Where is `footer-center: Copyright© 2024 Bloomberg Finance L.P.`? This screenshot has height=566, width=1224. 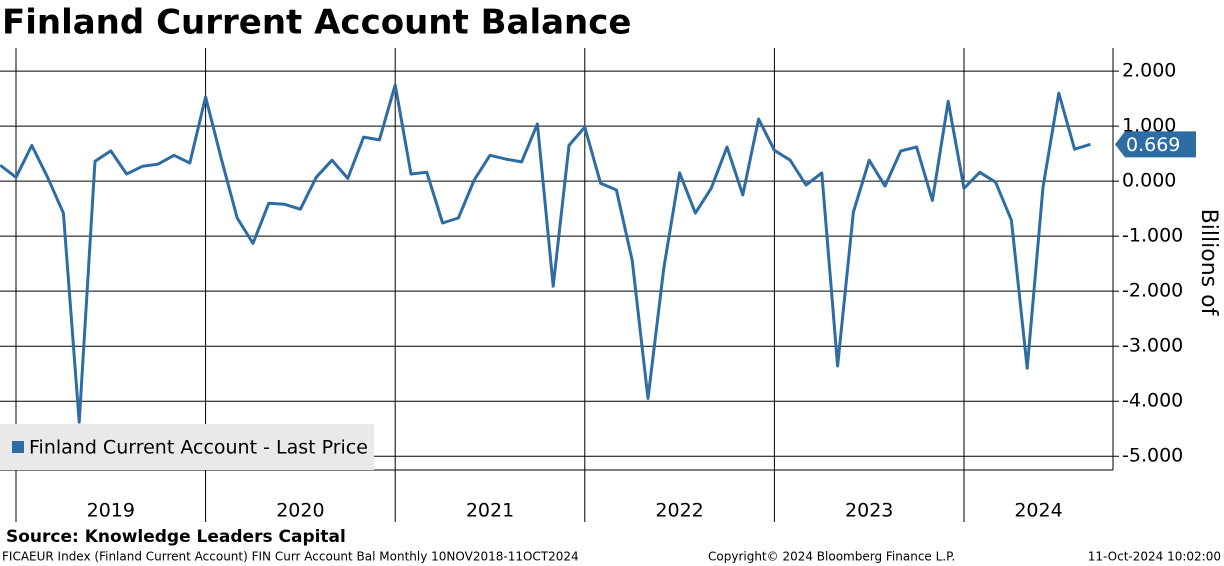 footer-center: Copyright© 2024 Bloomberg Finance L.P. is located at coordinates (831, 557).